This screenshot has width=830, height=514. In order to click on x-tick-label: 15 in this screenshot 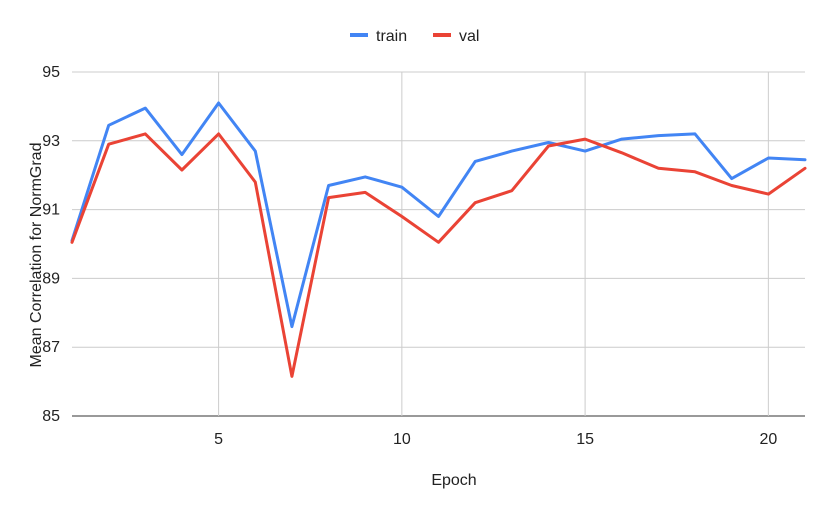, I will do `click(585, 439)`.